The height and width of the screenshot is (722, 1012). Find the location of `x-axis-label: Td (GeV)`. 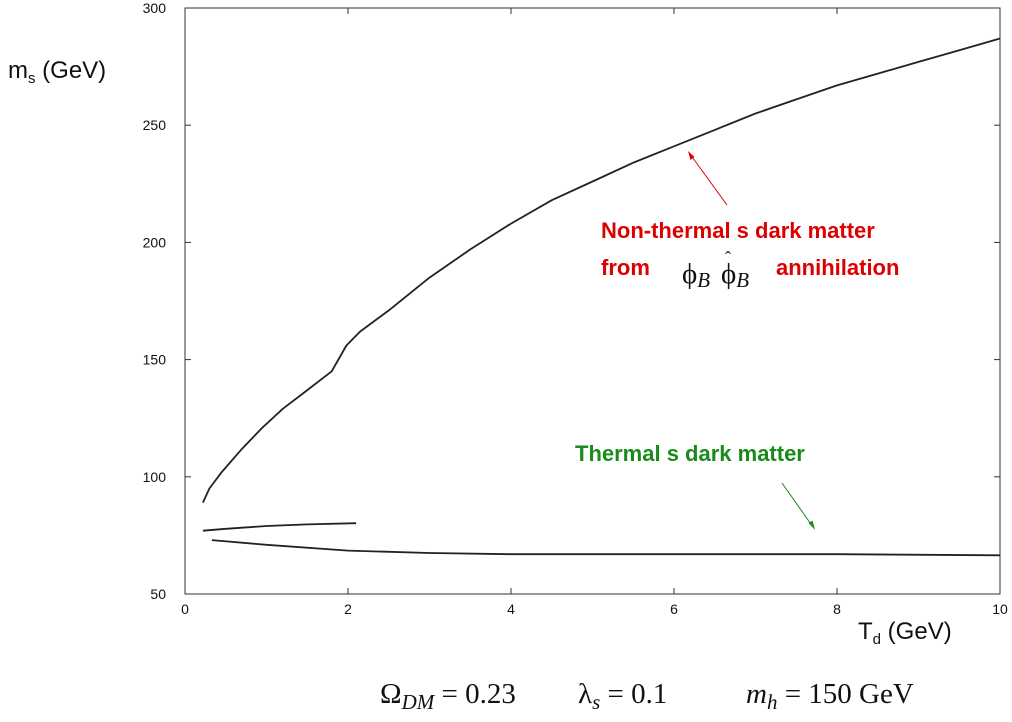

x-axis-label: Td (GeV) is located at coordinates (905, 633).